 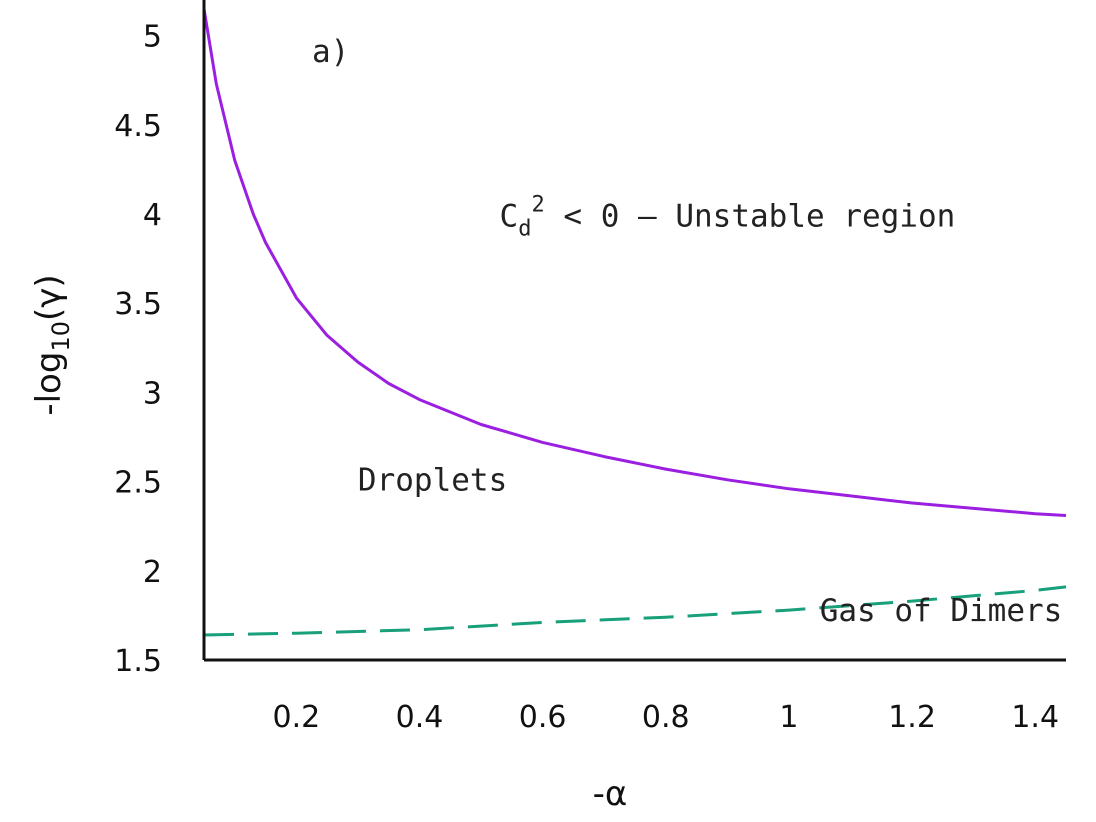 I want to click on y-axis-title: -log10(γ), so click(x=52, y=344).